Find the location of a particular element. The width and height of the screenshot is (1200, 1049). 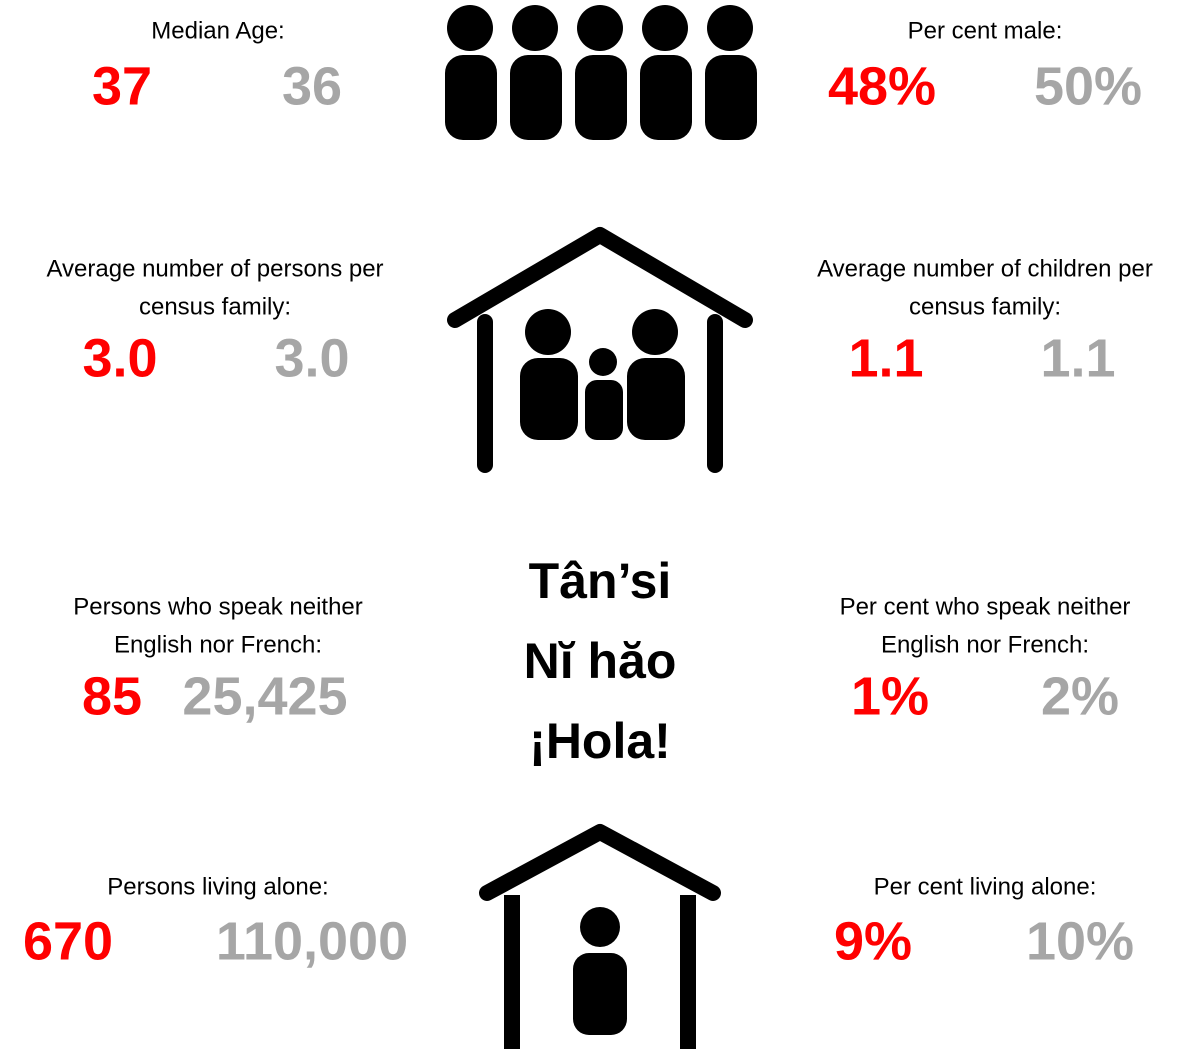

greeting: ¡Hola! is located at coordinates (600, 741).